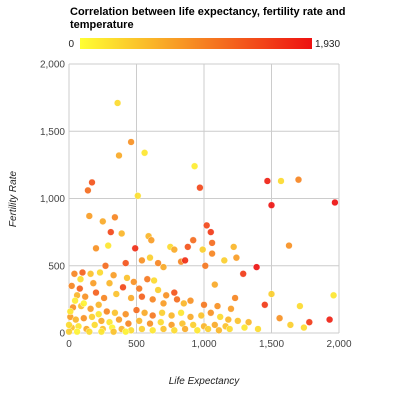 The image size is (400, 400). What do you see at coordinates (196, 43) in the screenshot?
I see `colorbar` at bounding box center [196, 43].